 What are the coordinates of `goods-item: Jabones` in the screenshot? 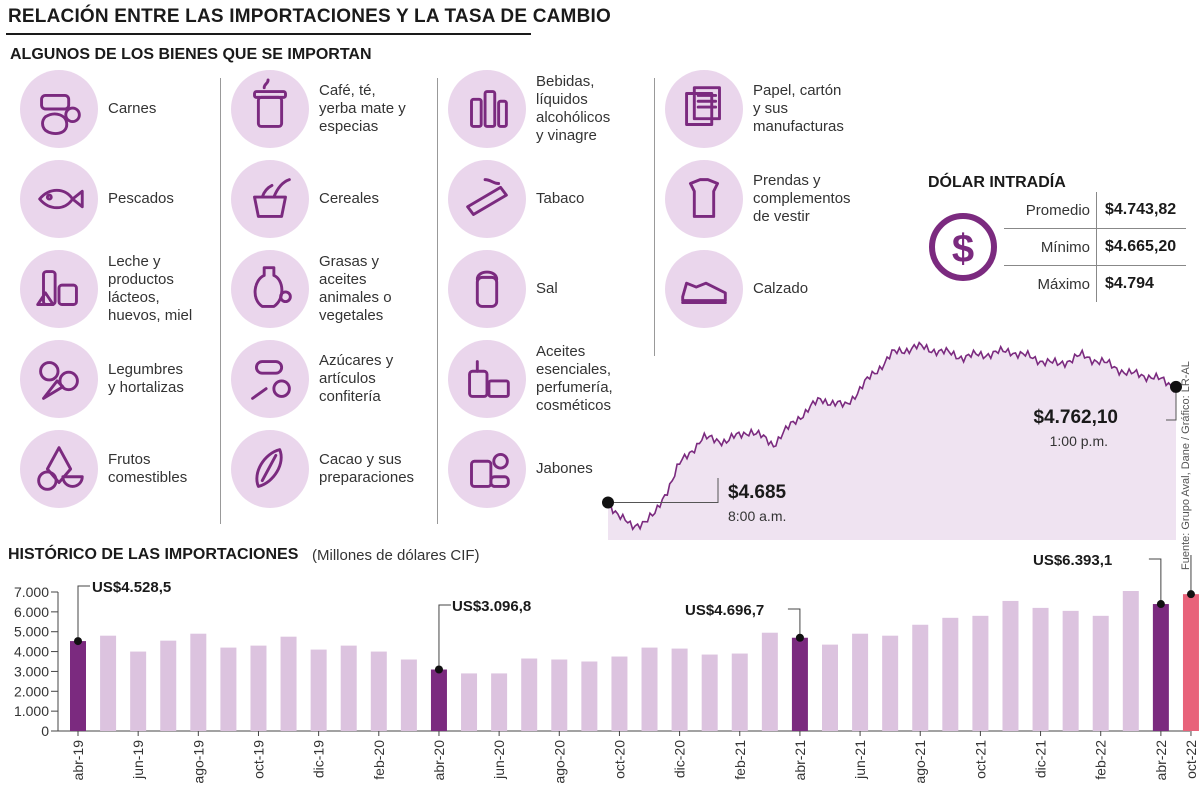 It's located at (520, 469).